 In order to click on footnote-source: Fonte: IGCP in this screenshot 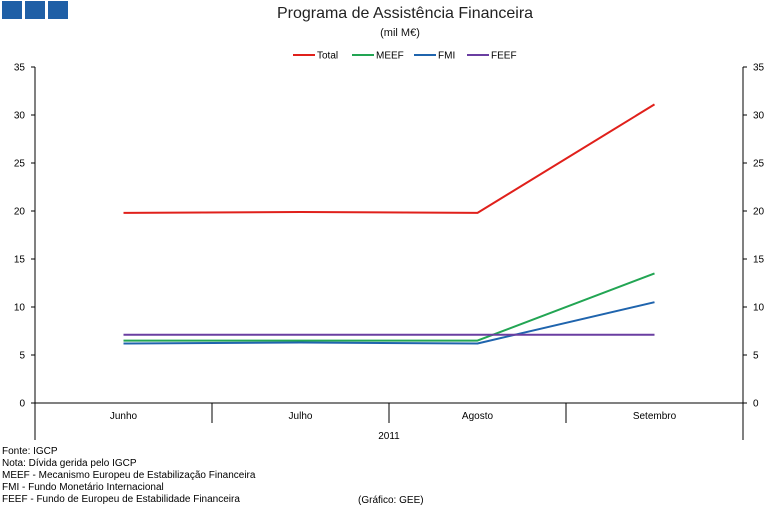, I will do `click(30, 451)`.